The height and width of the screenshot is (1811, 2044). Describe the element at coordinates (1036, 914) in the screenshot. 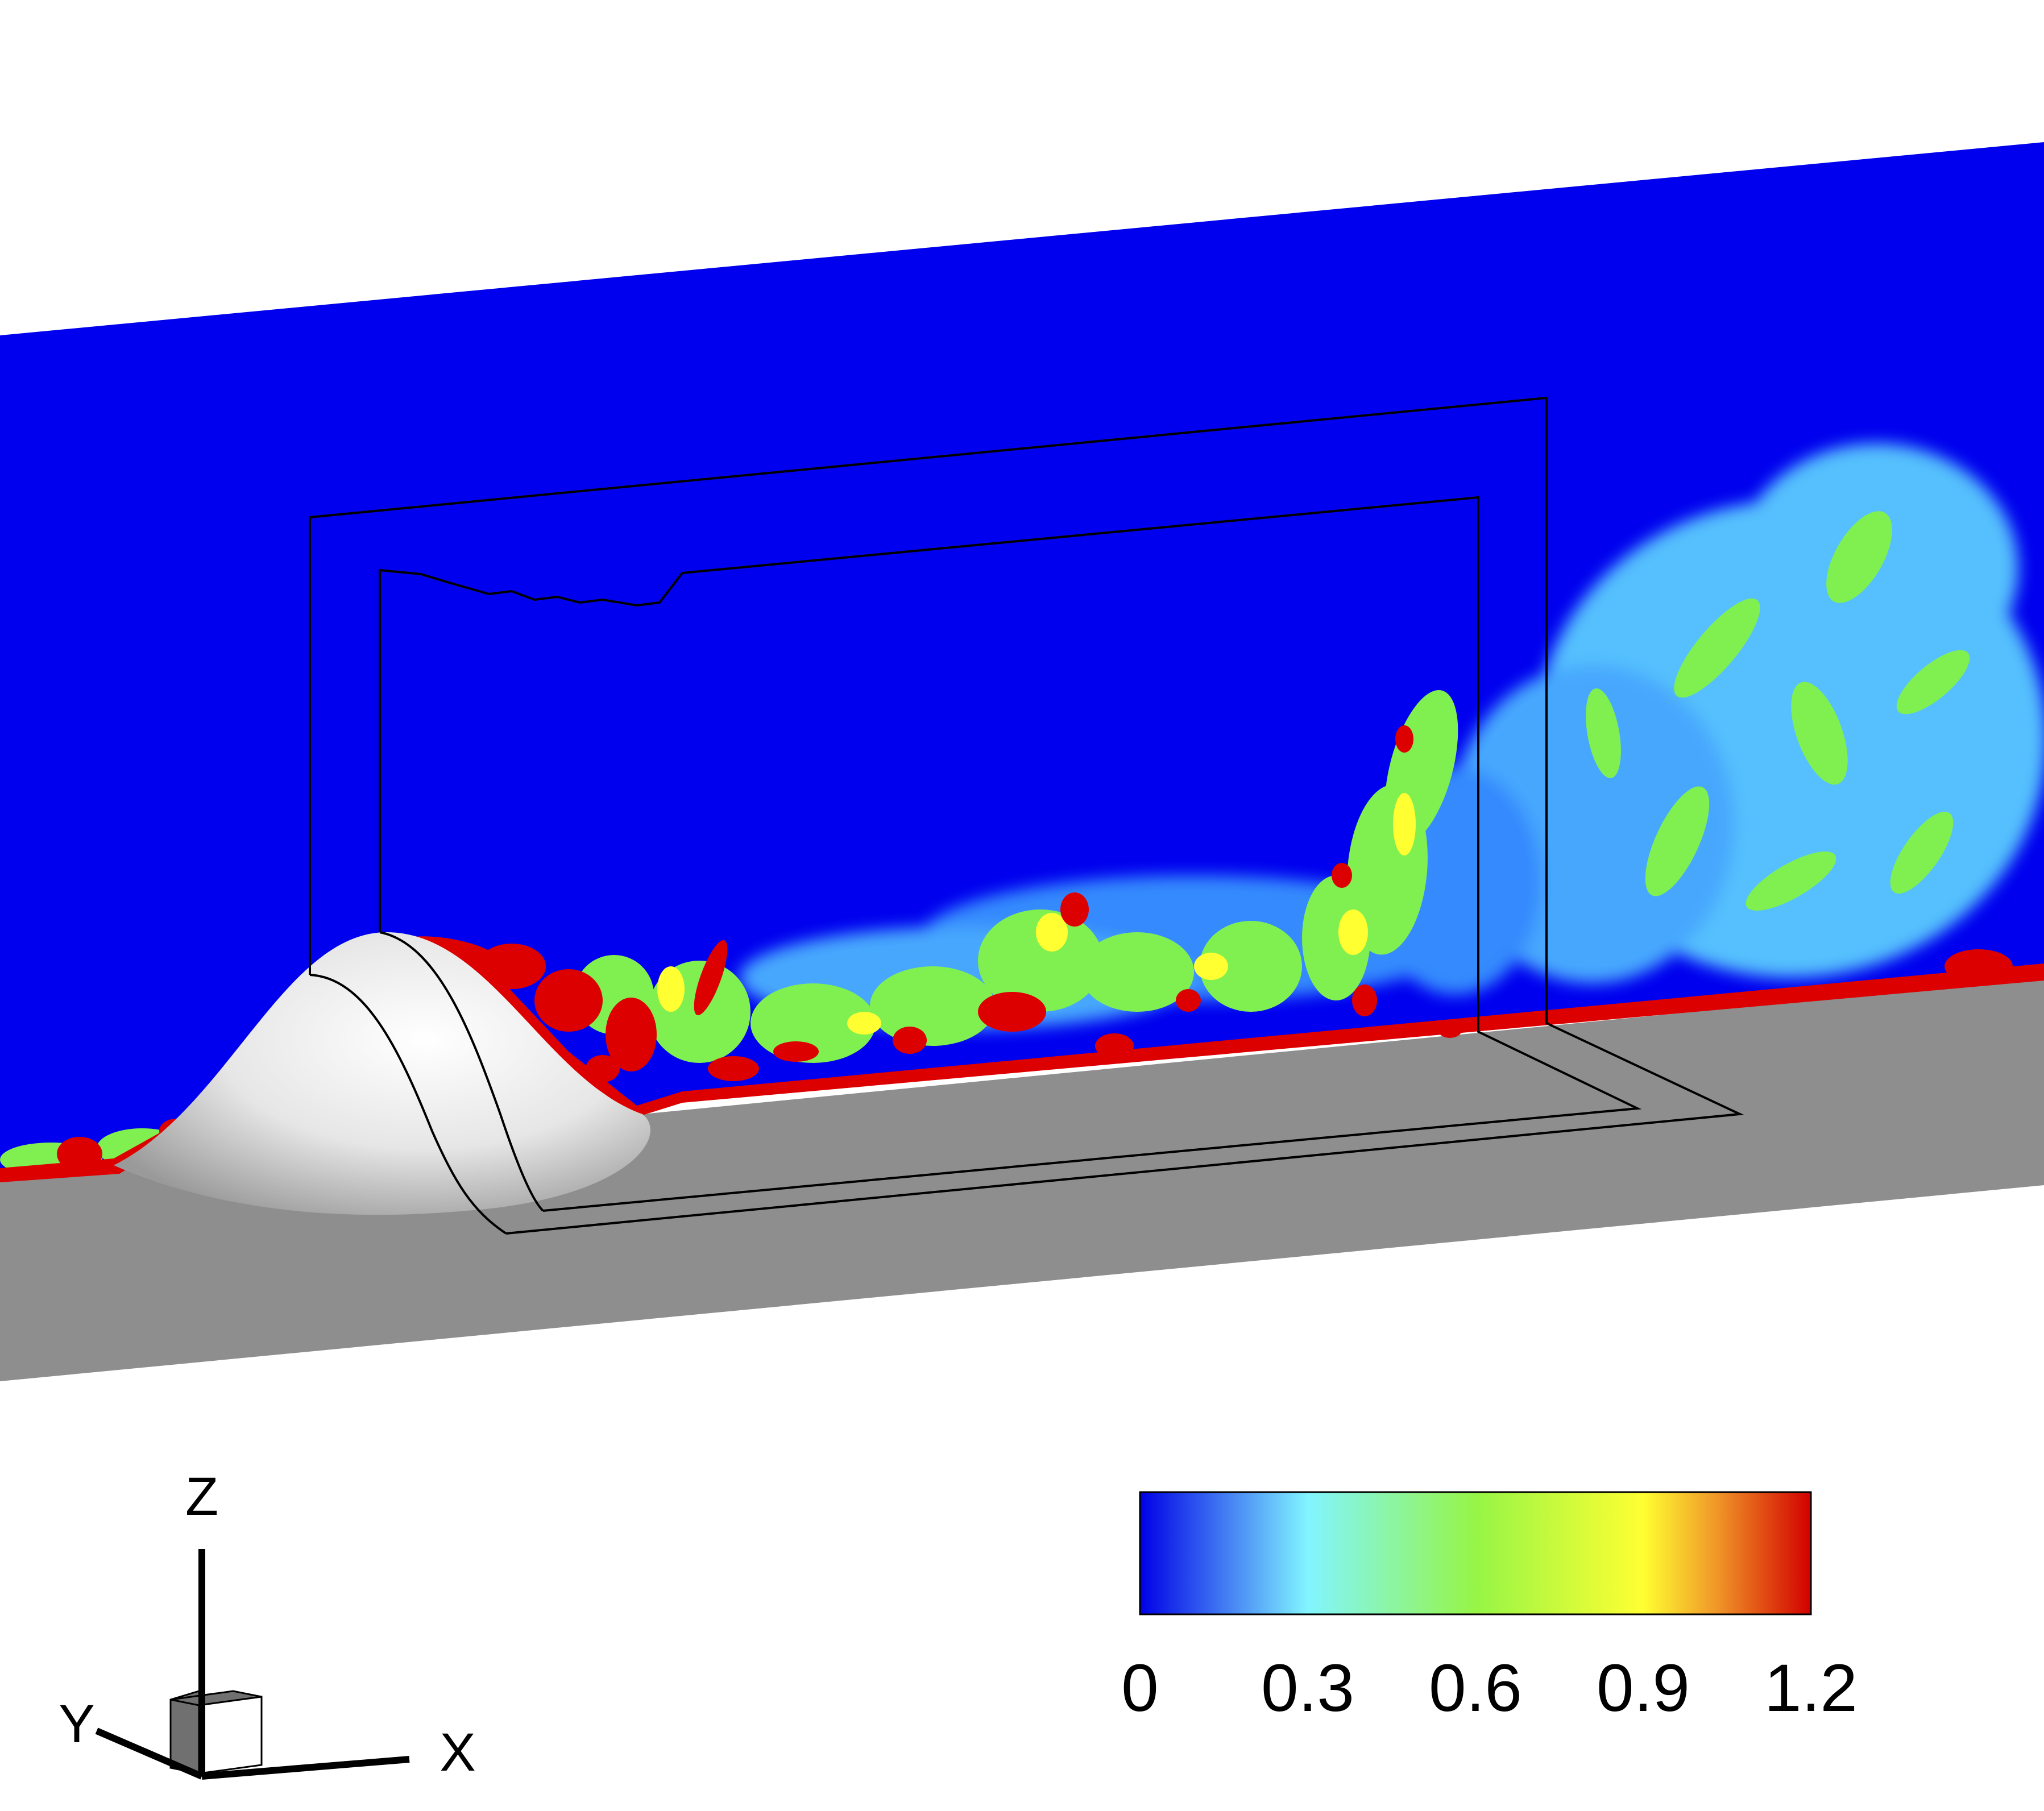

I see `wake-turbulence-yellow` at that location.